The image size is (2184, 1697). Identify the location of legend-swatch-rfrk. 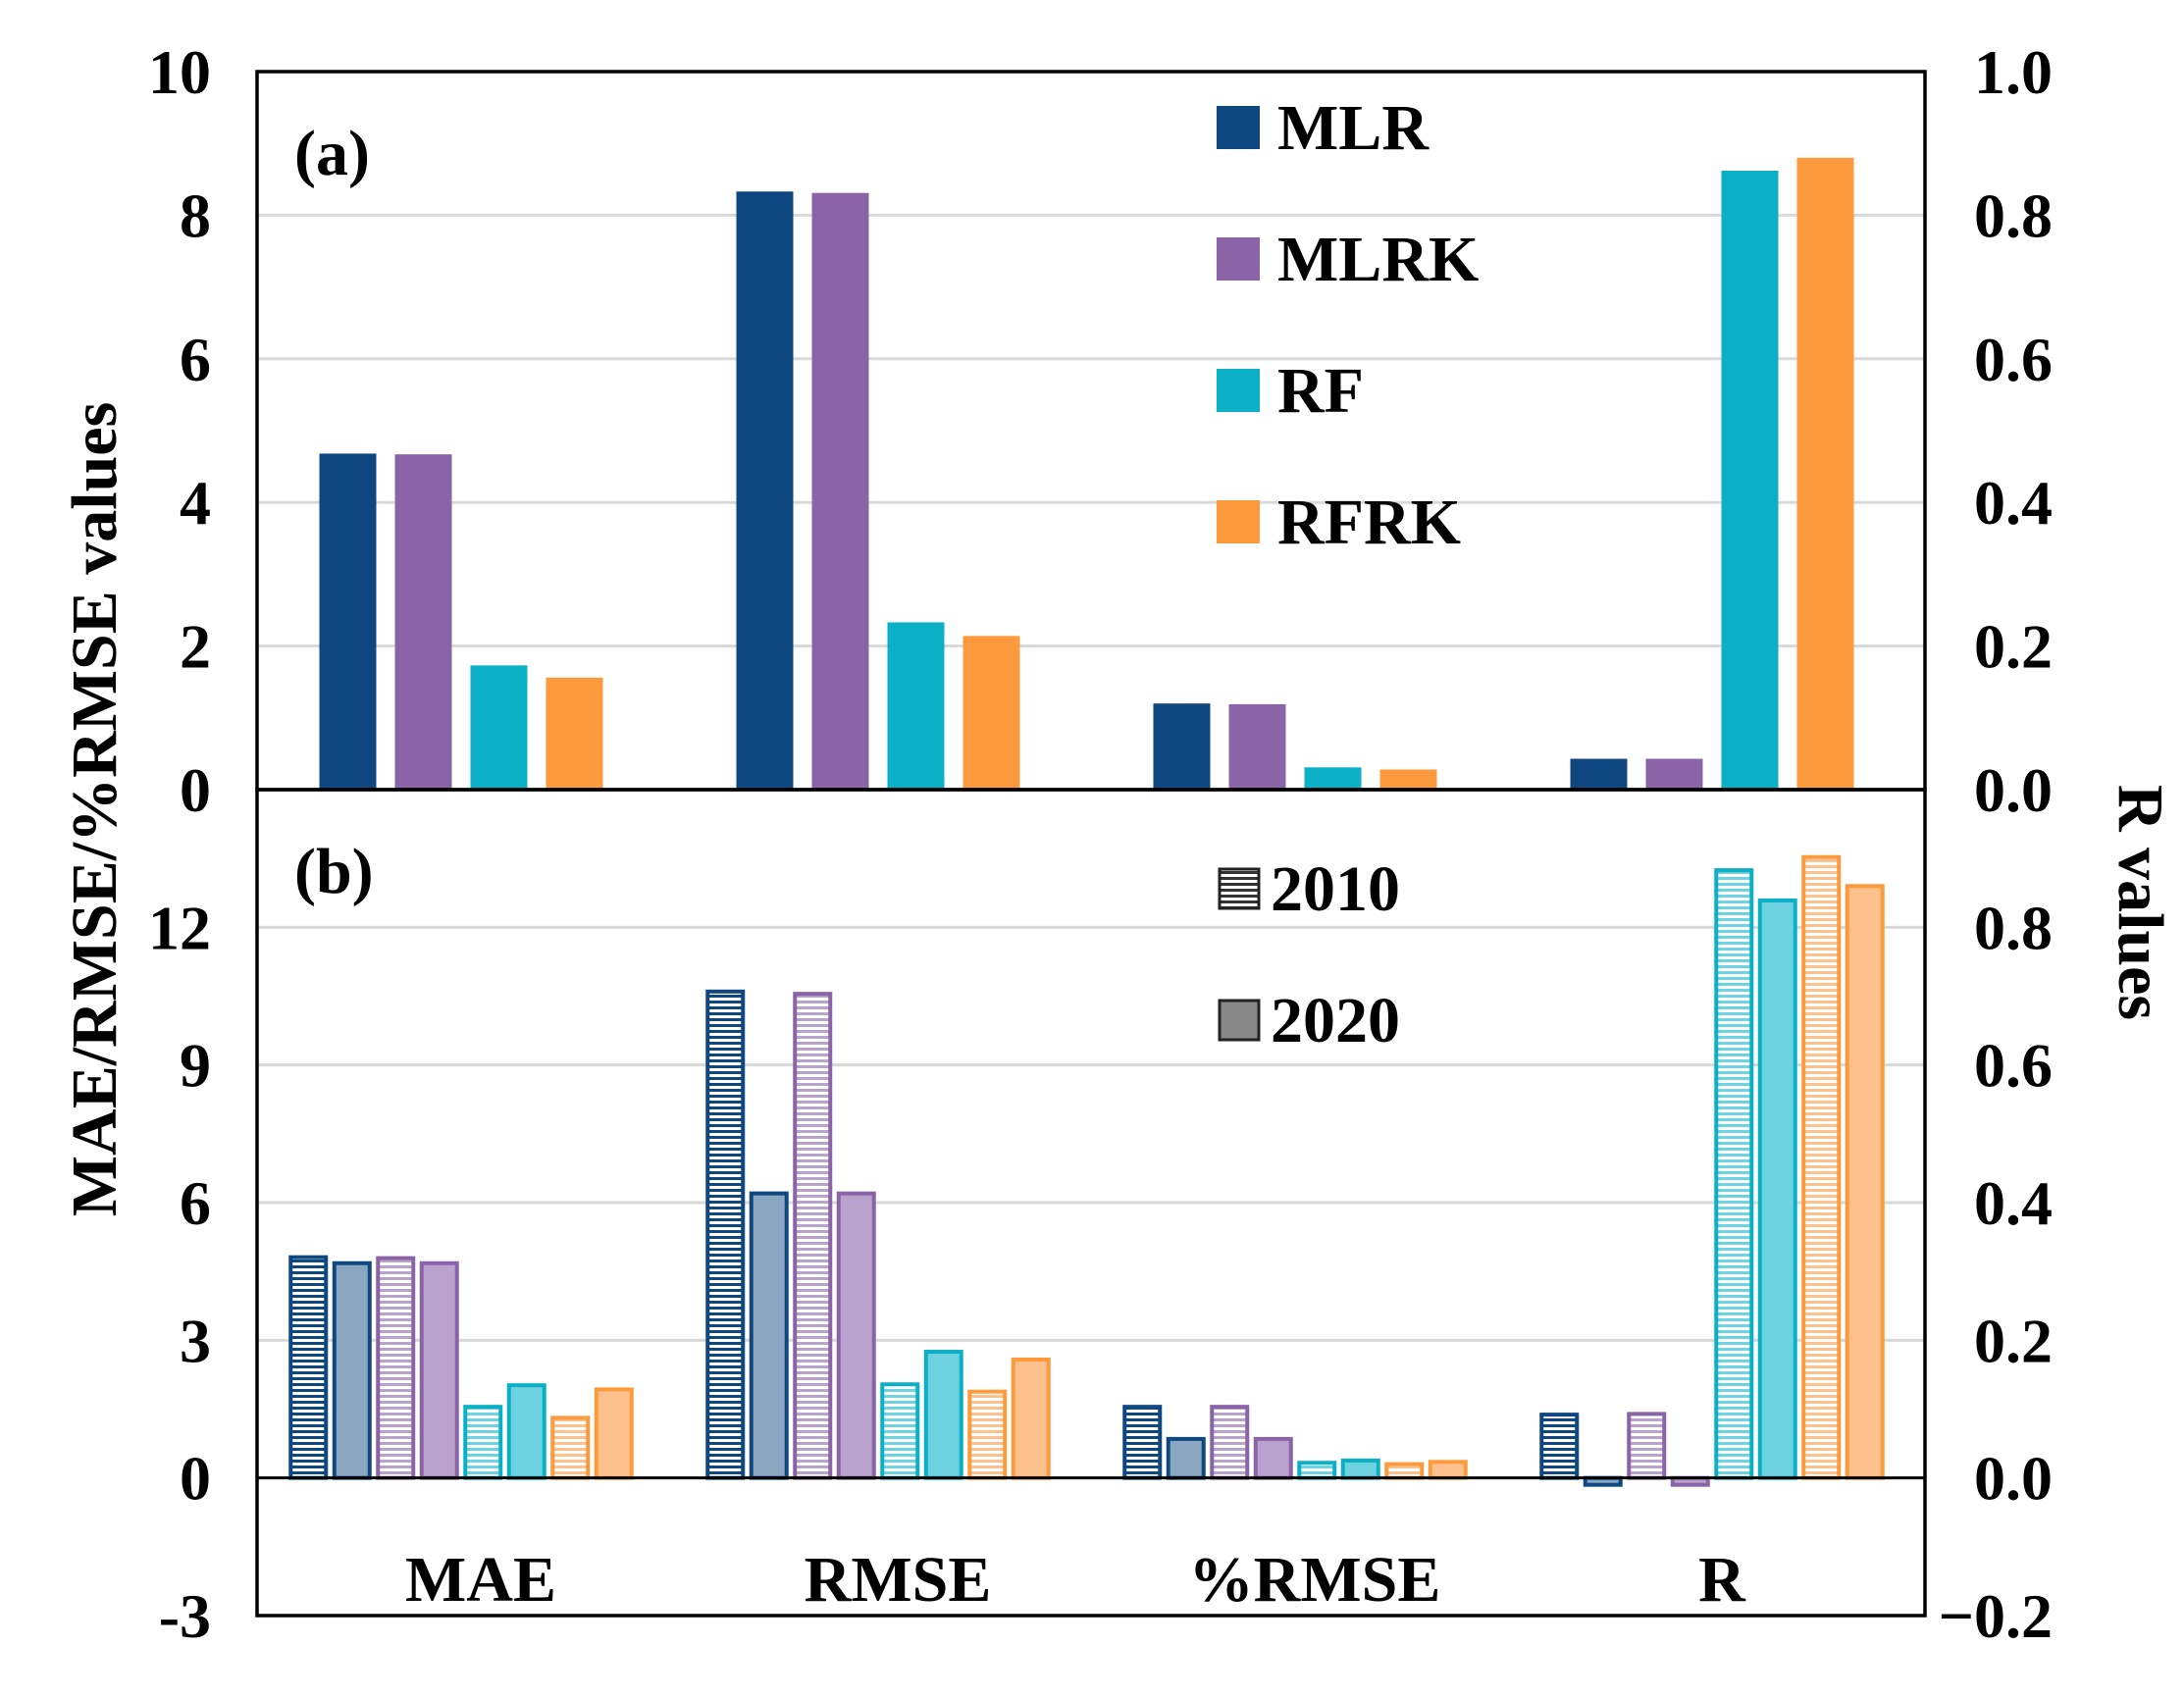
(1238, 521).